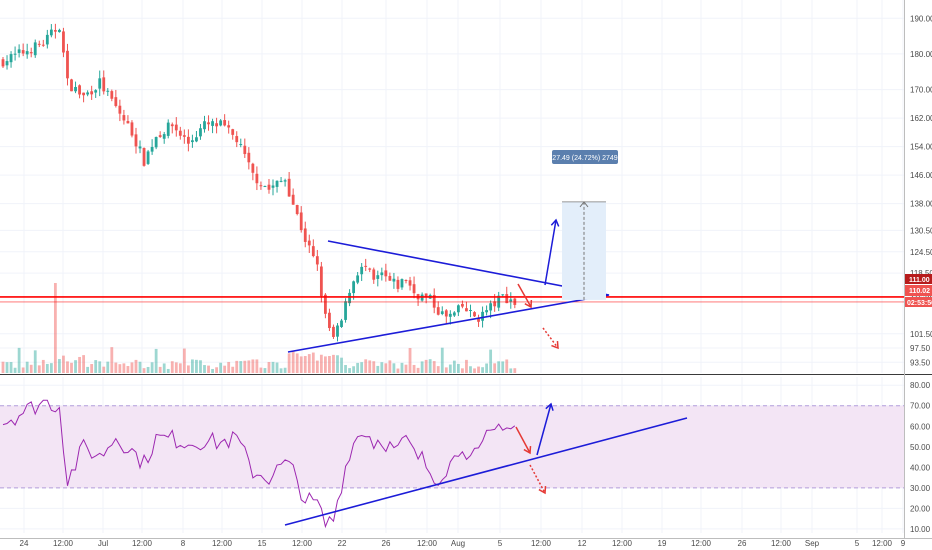 The width and height of the screenshot is (932, 550). What do you see at coordinates (919, 291) in the screenshot?
I see `last-price-tag: 110.02` at bounding box center [919, 291].